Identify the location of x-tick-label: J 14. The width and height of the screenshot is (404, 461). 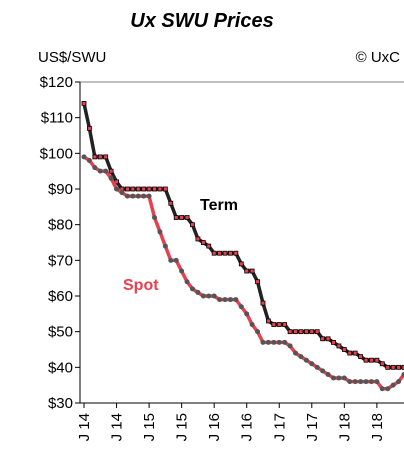
(84, 427).